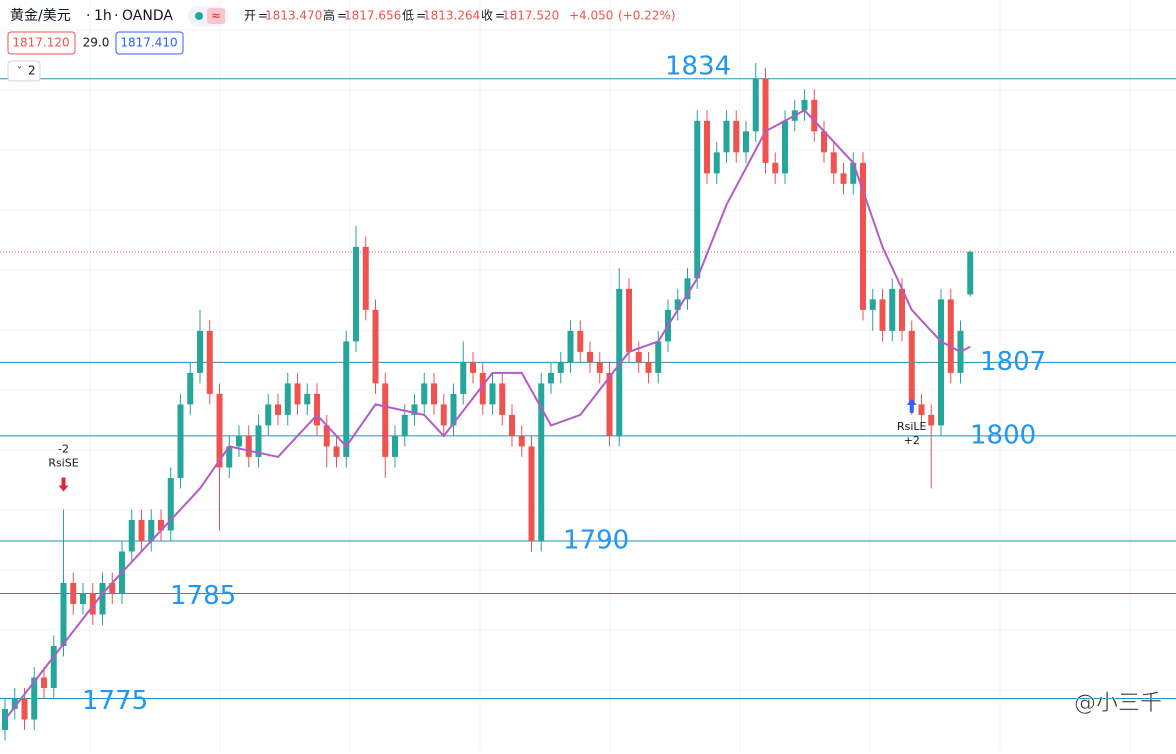 Image resolution: width=1176 pixels, height=754 pixels. Describe the element at coordinates (147, 16) in the screenshot. I see `exchange: OANDA` at that location.